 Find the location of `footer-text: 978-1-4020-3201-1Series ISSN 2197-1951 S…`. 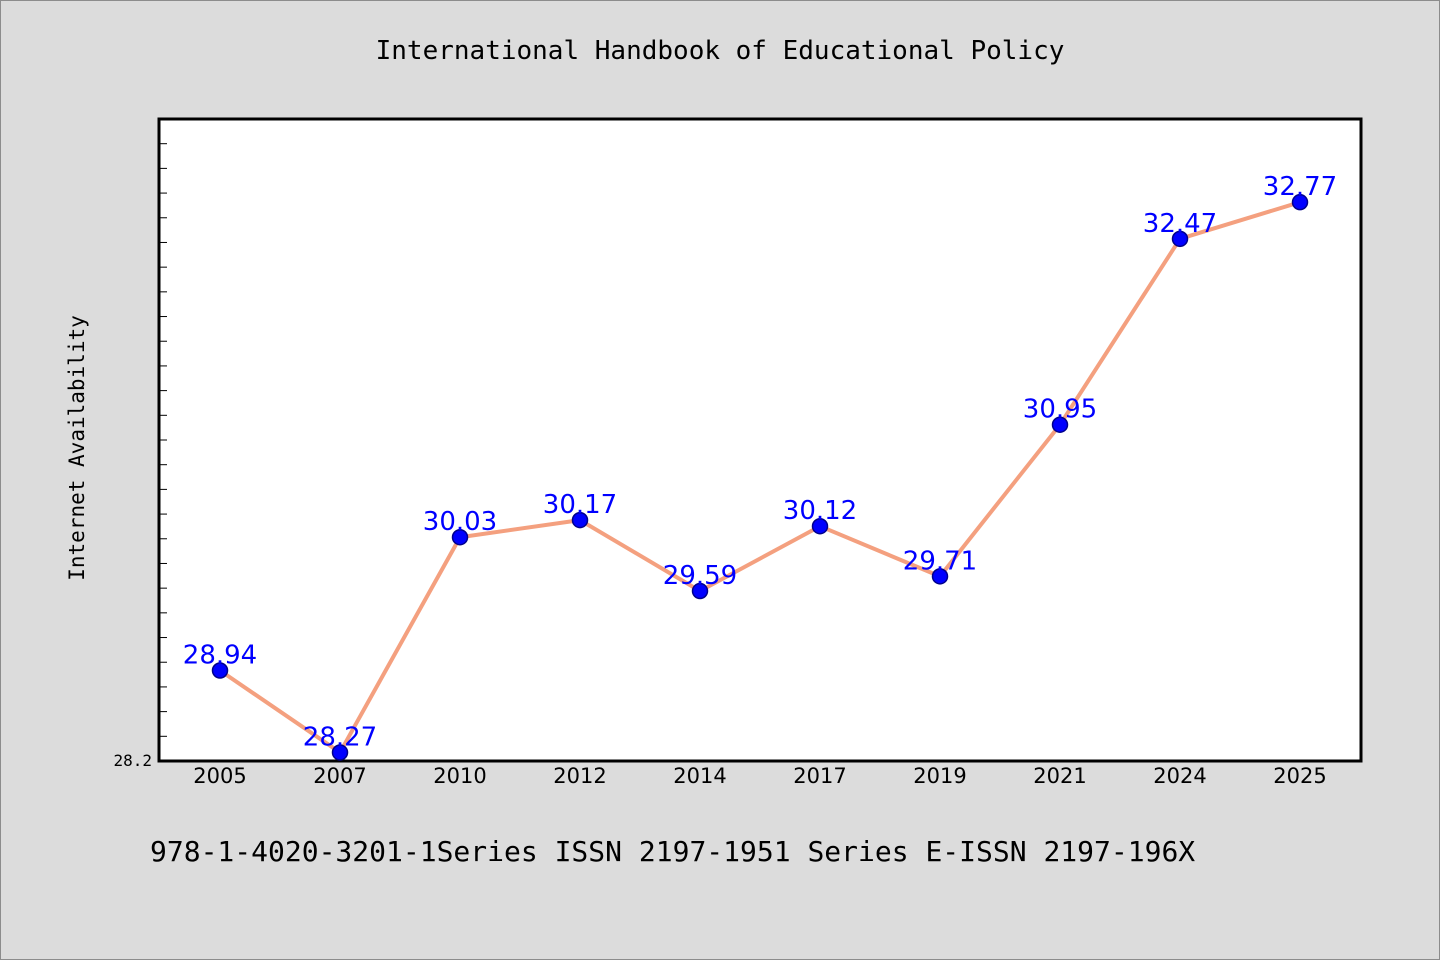

footer-text: 978-1-4020-3201-1Series ISSN 2197-1951 S… is located at coordinates (673, 851).